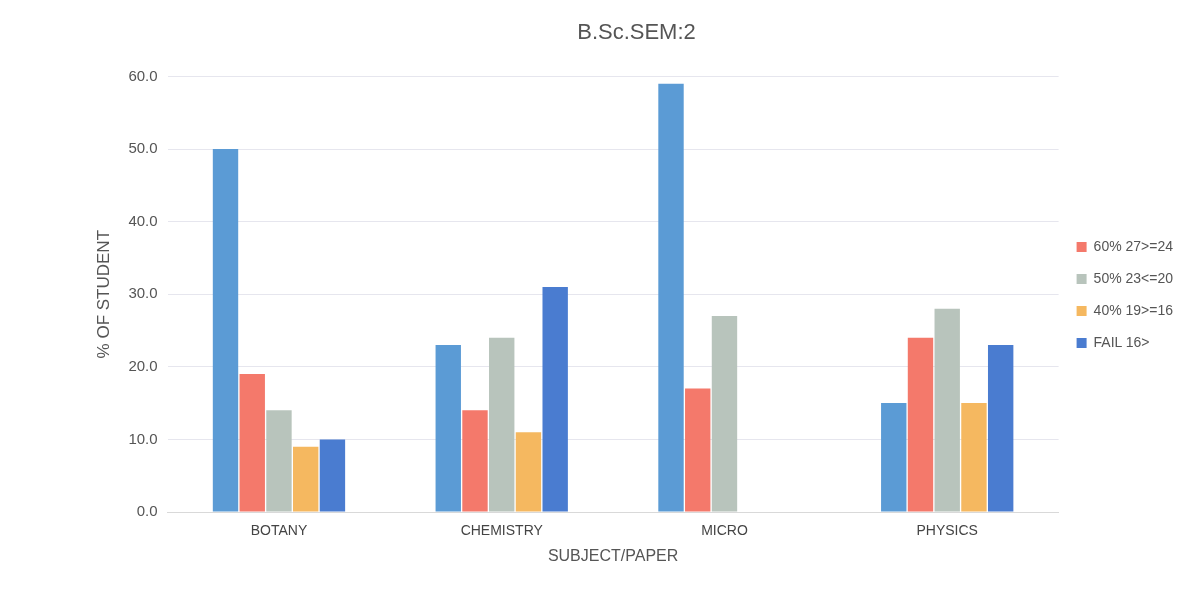 The image size is (1203, 590). I want to click on y-tick-label: 30.0, so click(143, 293).